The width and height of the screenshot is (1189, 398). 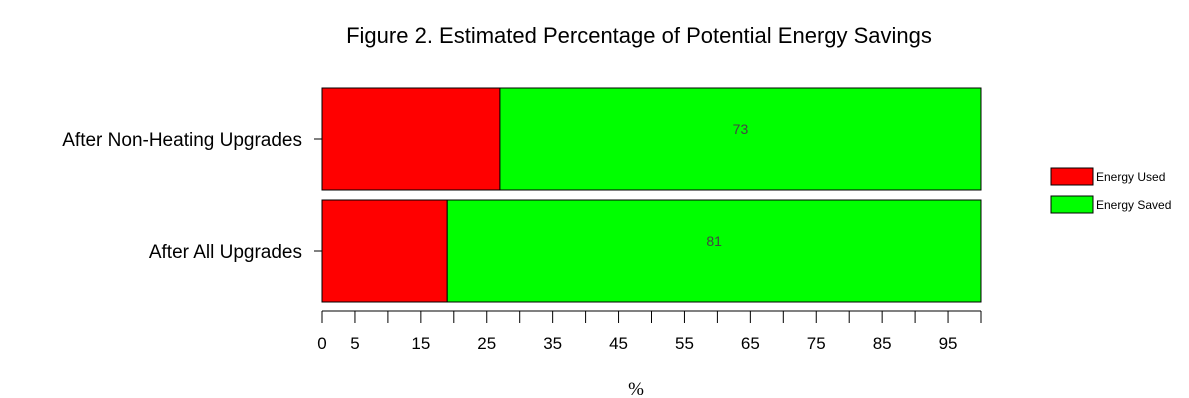 What do you see at coordinates (1133, 205) in the screenshot?
I see `legend-label-energy-saved: Energy Saved` at bounding box center [1133, 205].